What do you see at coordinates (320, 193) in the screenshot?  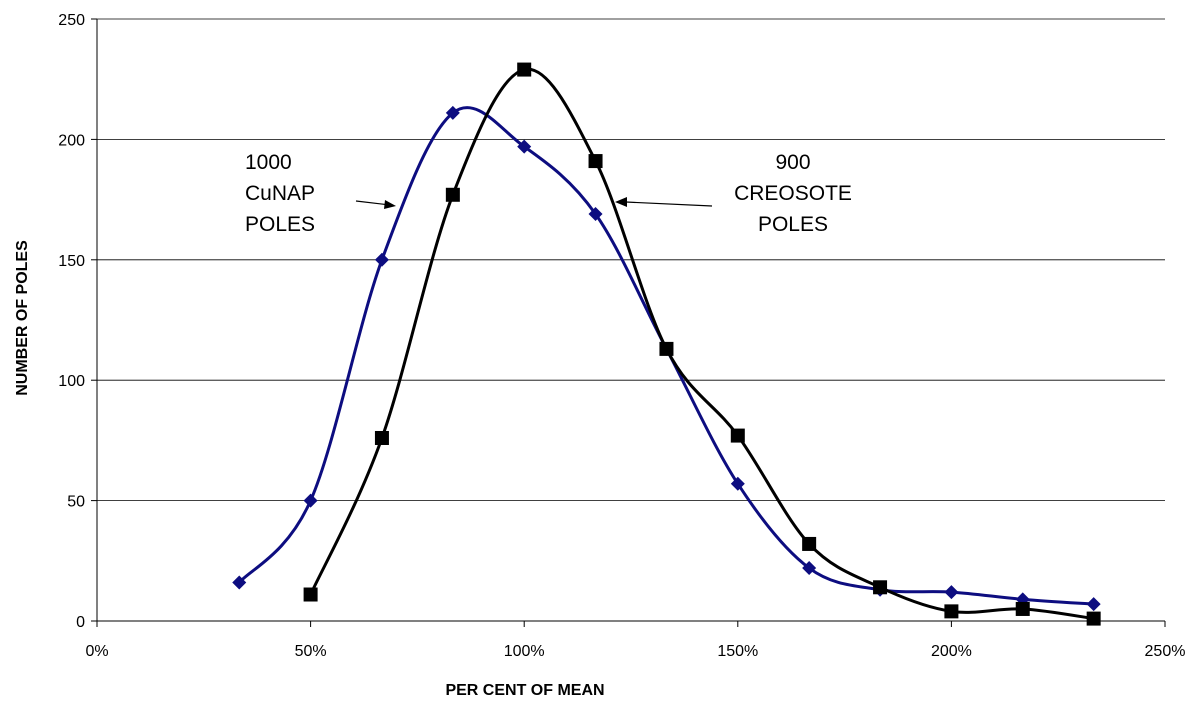 I see `annotation-cunap: 1000 CuNAP POLES` at bounding box center [320, 193].